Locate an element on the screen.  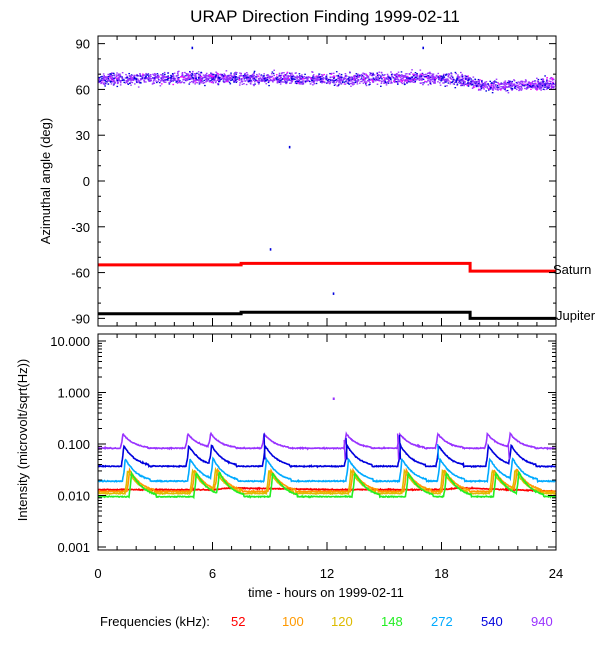
x-tick-label: 18 is located at coordinates (441, 573).